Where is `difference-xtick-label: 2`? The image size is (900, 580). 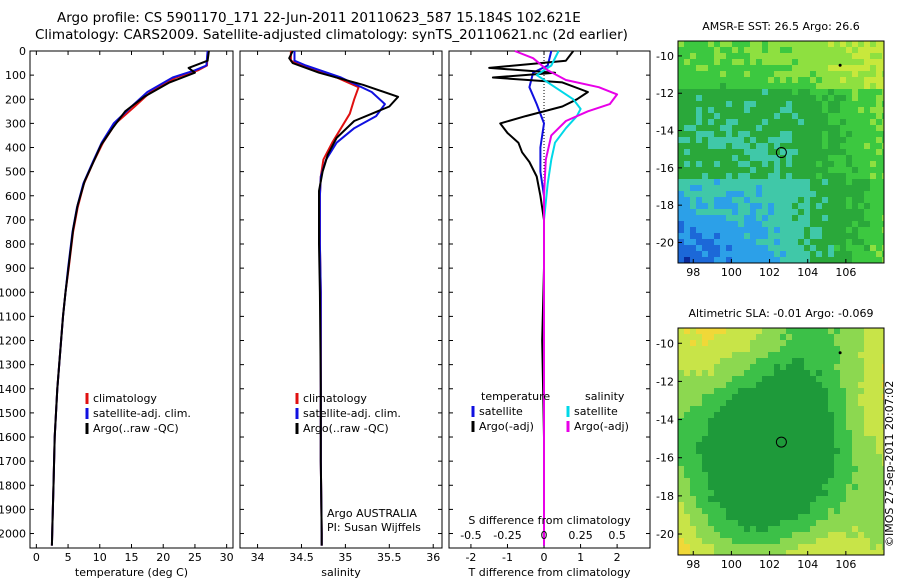 difference-xtick-label: 2 is located at coordinates (617, 557).